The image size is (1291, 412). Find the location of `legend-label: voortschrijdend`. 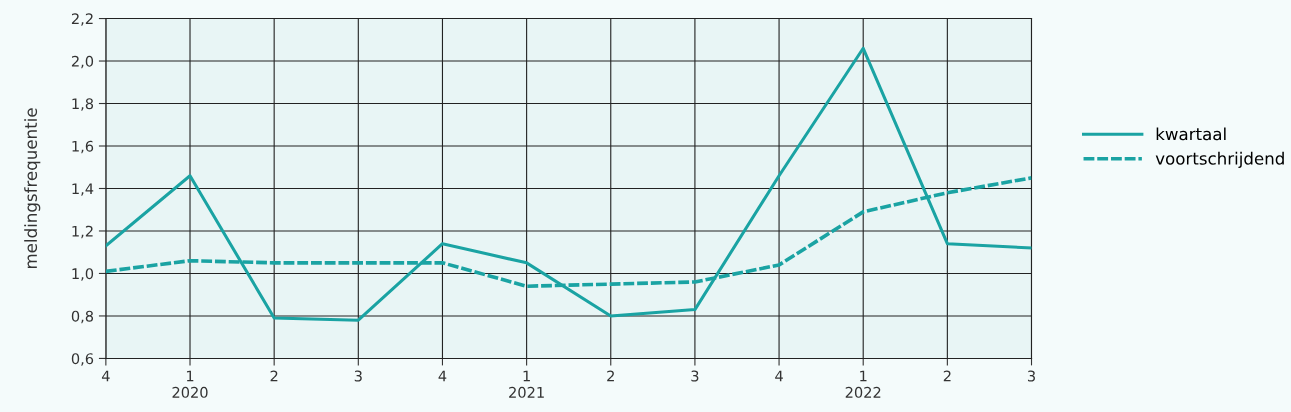

legend-label: voortschrijdend is located at coordinates (1219, 159).